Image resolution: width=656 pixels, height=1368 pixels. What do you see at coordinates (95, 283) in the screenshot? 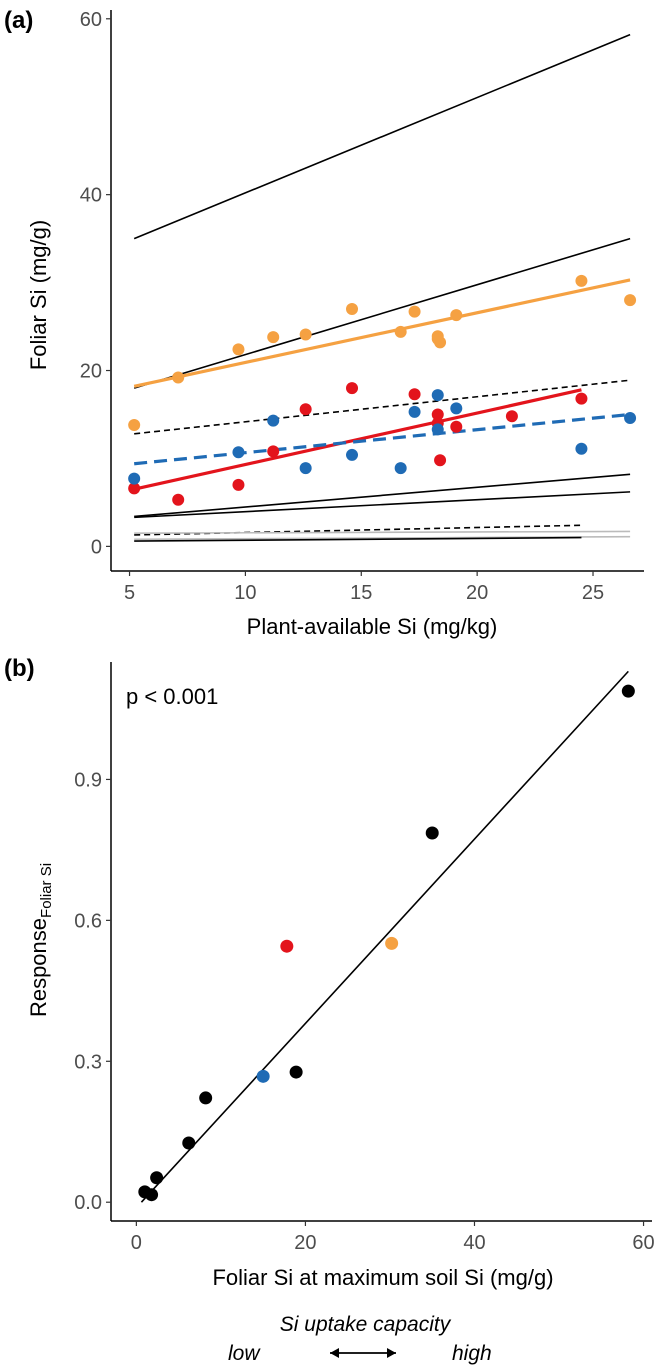
I see `panel-a-y-ticks: 0 20 40 60` at bounding box center [95, 283].